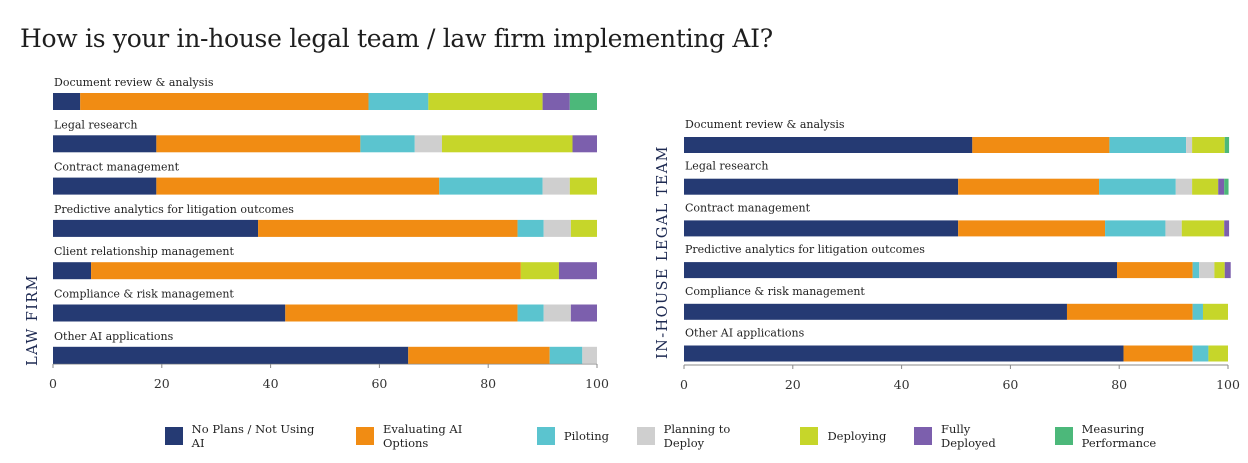 The width and height of the screenshot is (1248, 463). Describe the element at coordinates (253, 436) in the screenshot. I see `legend-label: No Plans / Not Using AI` at that location.